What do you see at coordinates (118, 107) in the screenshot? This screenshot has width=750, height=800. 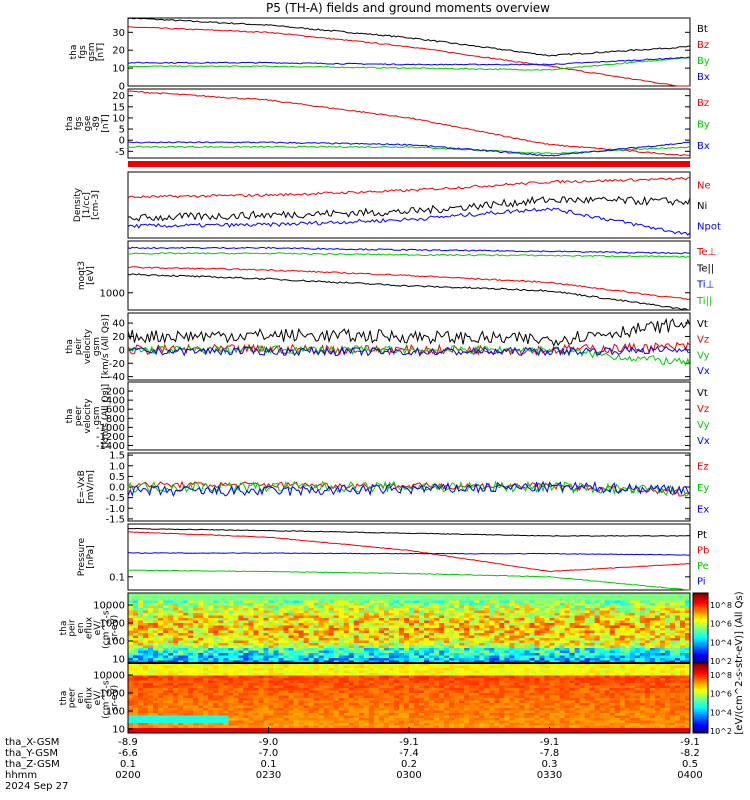 I see `y-tick-label: 15` at bounding box center [118, 107].